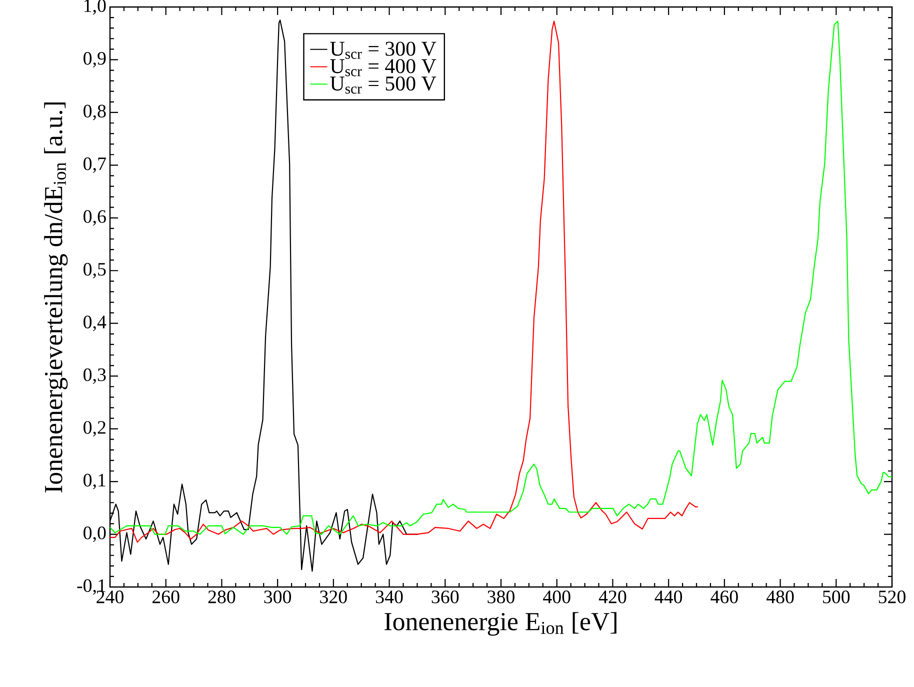 Image resolution: width=914 pixels, height=687 pixels. Describe the element at coordinates (445, 597) in the screenshot. I see `x-tick-label: 360` at that location.